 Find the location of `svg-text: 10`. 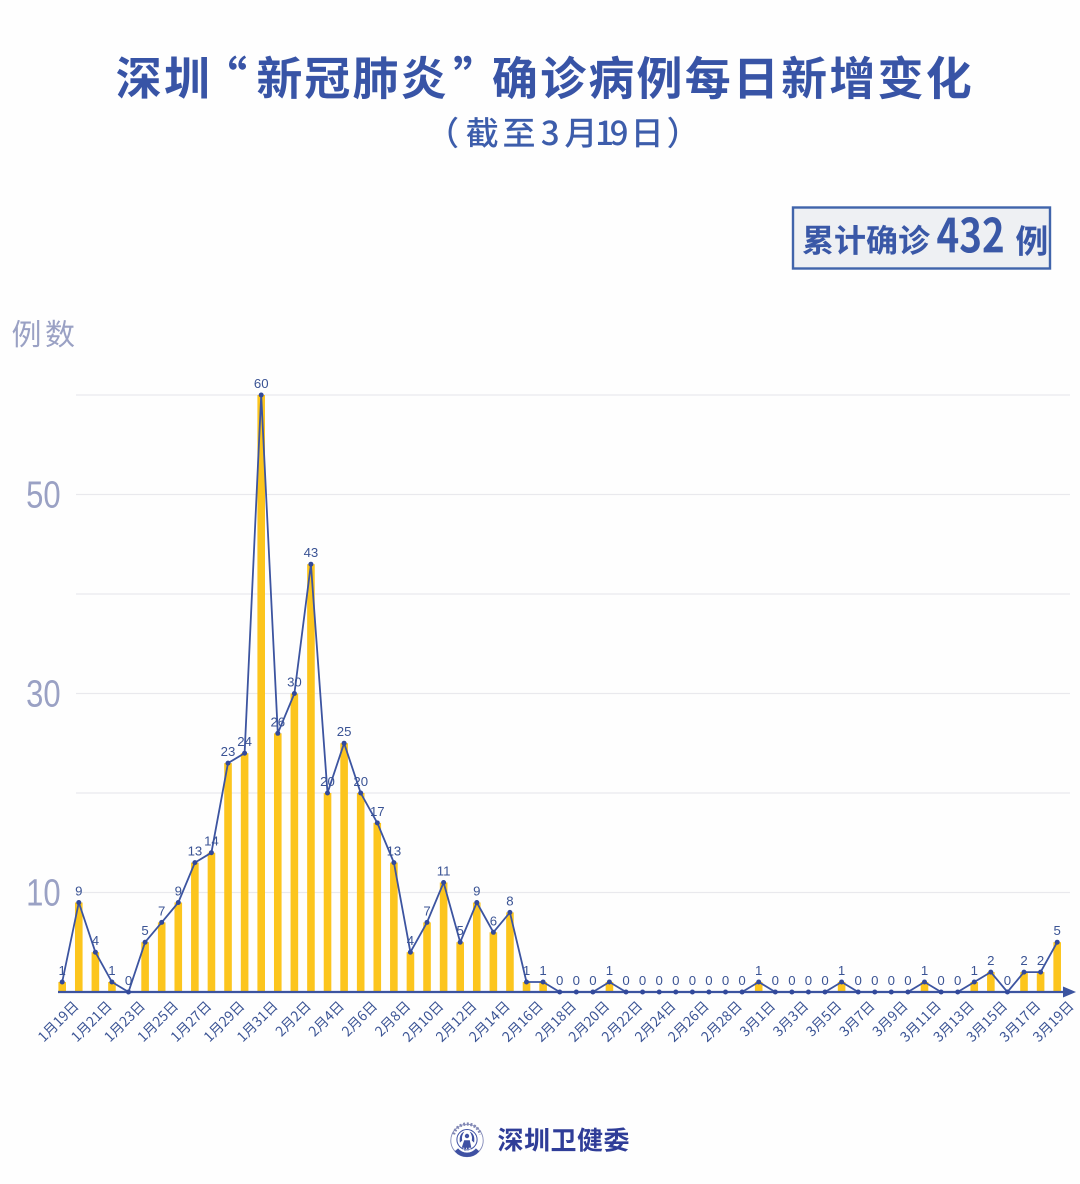

svg-text: 10 is located at coordinates (43, 894).